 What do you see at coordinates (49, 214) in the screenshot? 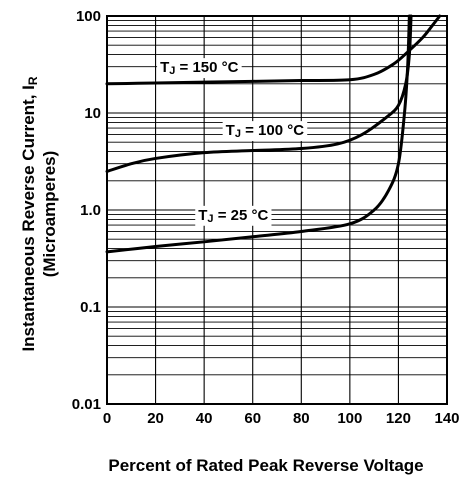
I see `y-axis-title-units: (Microamperes)` at bounding box center [49, 214].